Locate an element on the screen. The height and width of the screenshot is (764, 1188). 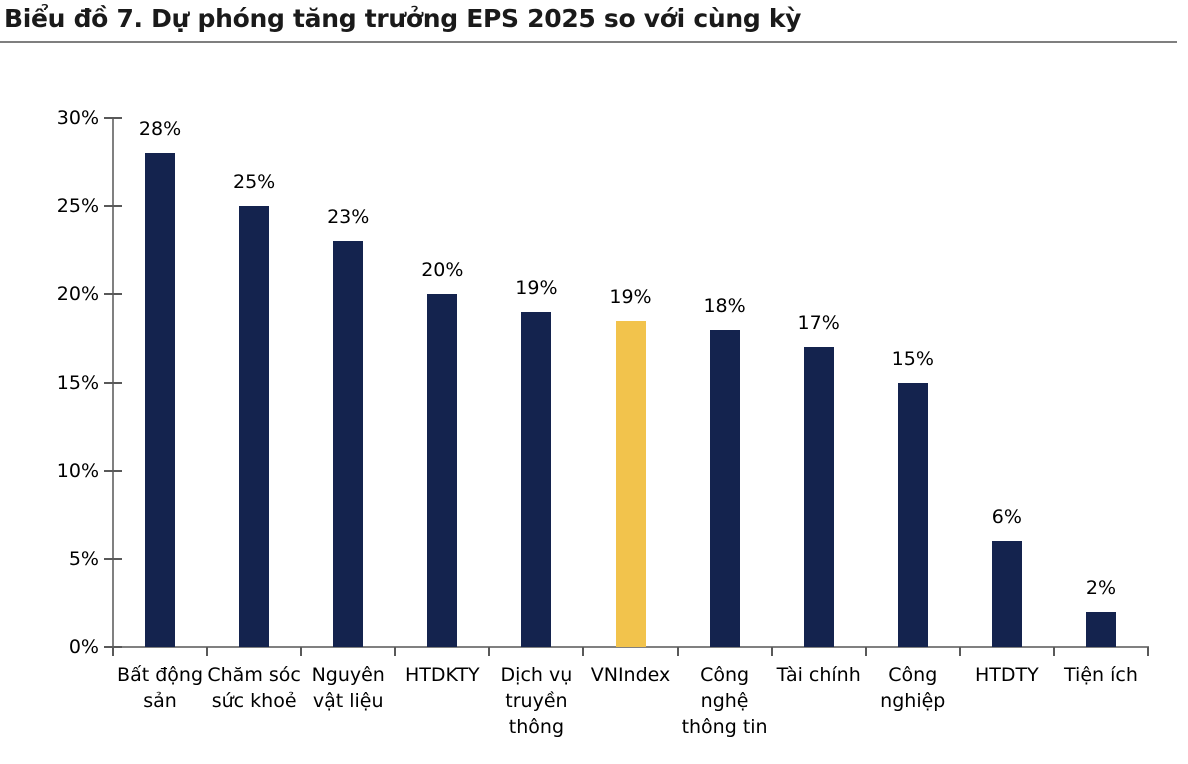
x-category-label: Tài chính is located at coordinates (818, 675).